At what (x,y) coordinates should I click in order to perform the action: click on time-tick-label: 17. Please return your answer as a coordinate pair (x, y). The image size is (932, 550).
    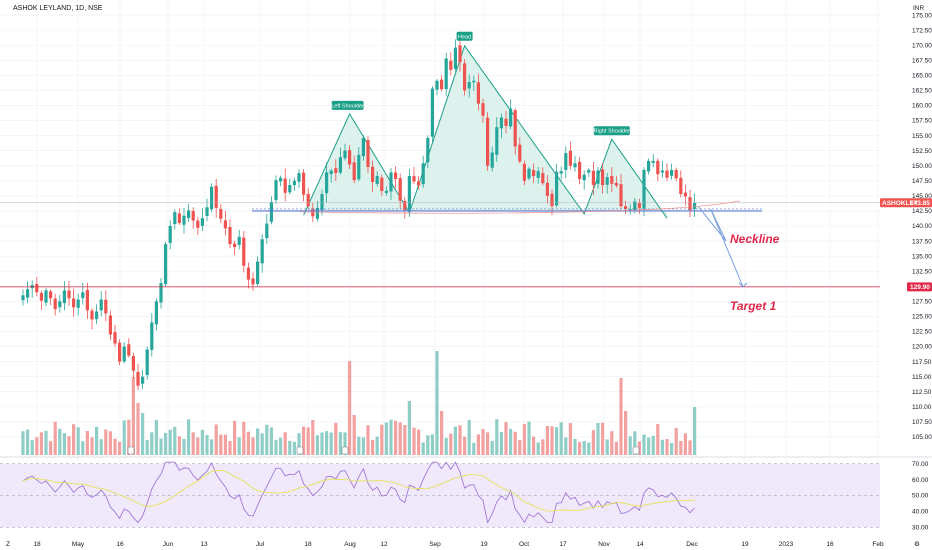
    Looking at the image, I should click on (563, 544).